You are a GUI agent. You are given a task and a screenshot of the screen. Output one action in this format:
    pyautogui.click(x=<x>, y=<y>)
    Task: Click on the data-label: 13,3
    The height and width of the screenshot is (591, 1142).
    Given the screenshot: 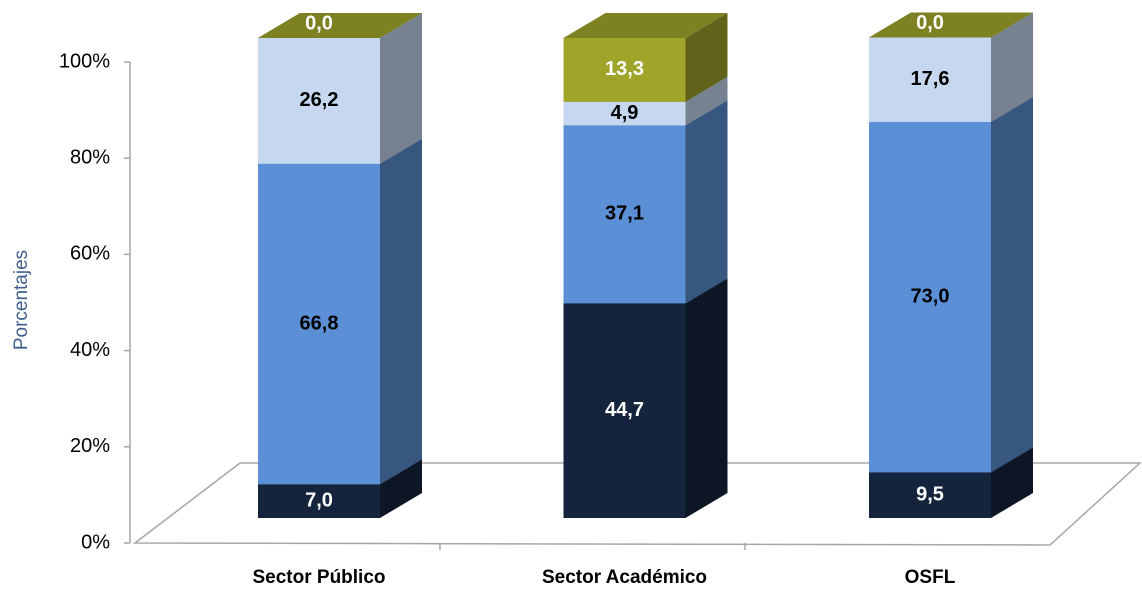 What is the action you would take?
    pyautogui.click(x=624, y=69)
    